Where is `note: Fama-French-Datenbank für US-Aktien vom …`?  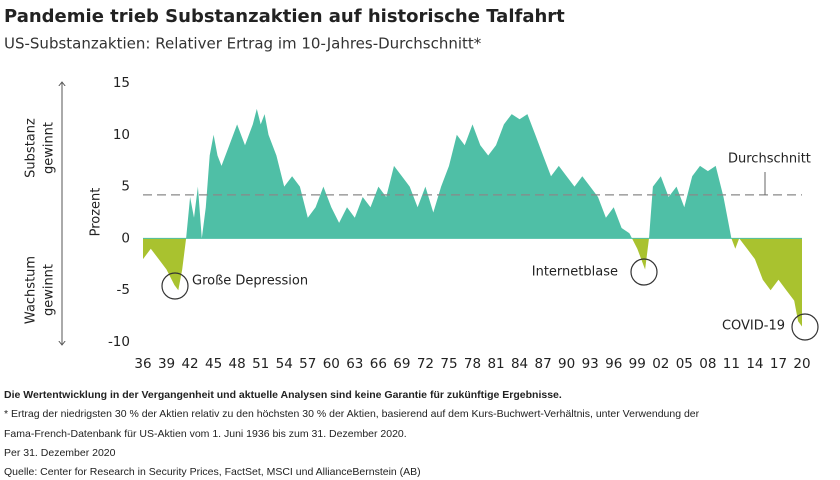
note: Fama-French-Datenbank für US-Aktien vom … is located at coordinates (205, 434).